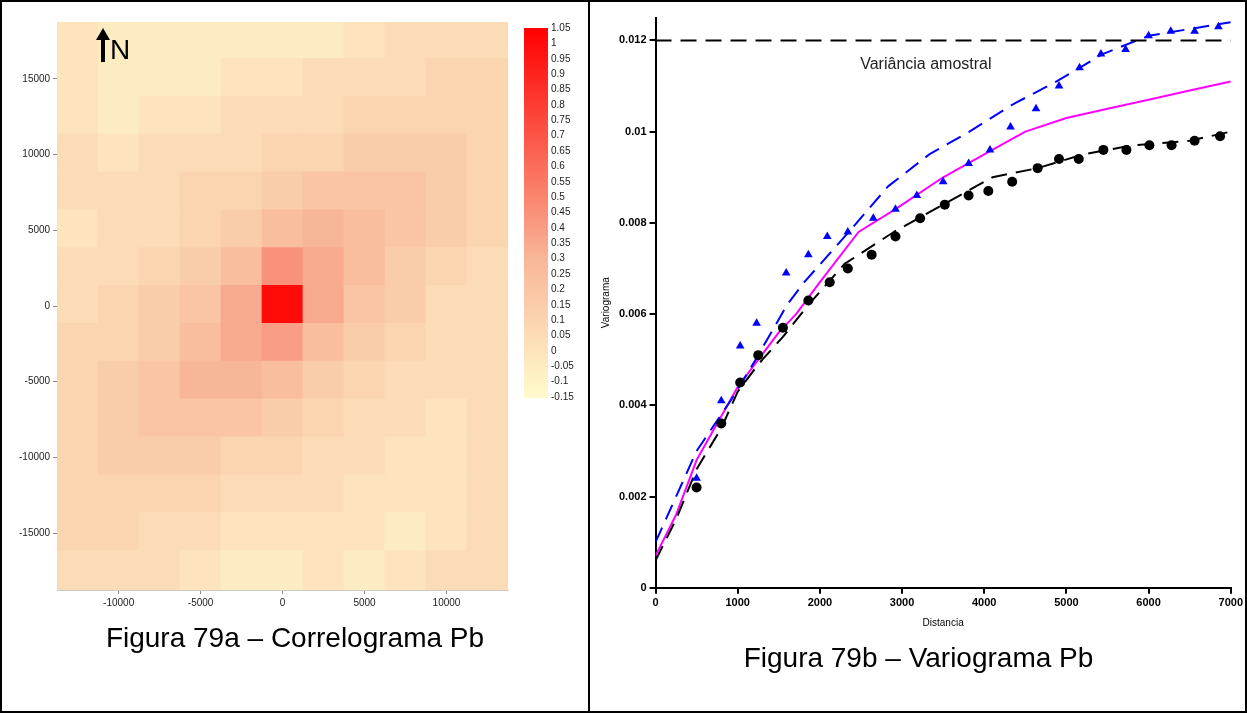 Image resolution: width=1247 pixels, height=713 pixels. I want to click on color-bar-label: 0.95, so click(561, 58).